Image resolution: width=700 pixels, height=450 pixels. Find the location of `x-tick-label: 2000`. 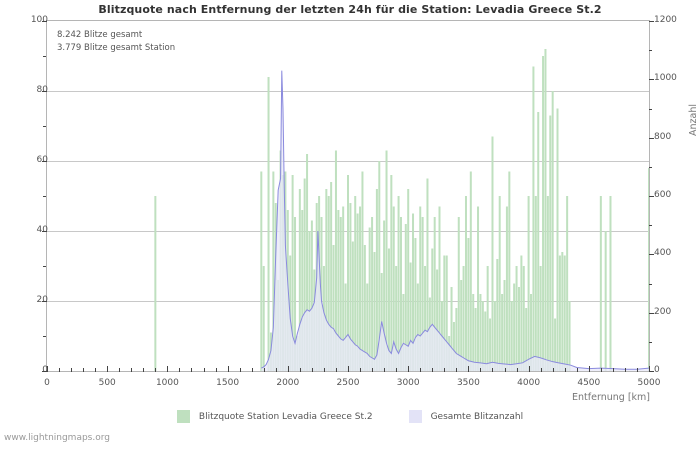

x-tick-label: 2000 is located at coordinates (288, 383).